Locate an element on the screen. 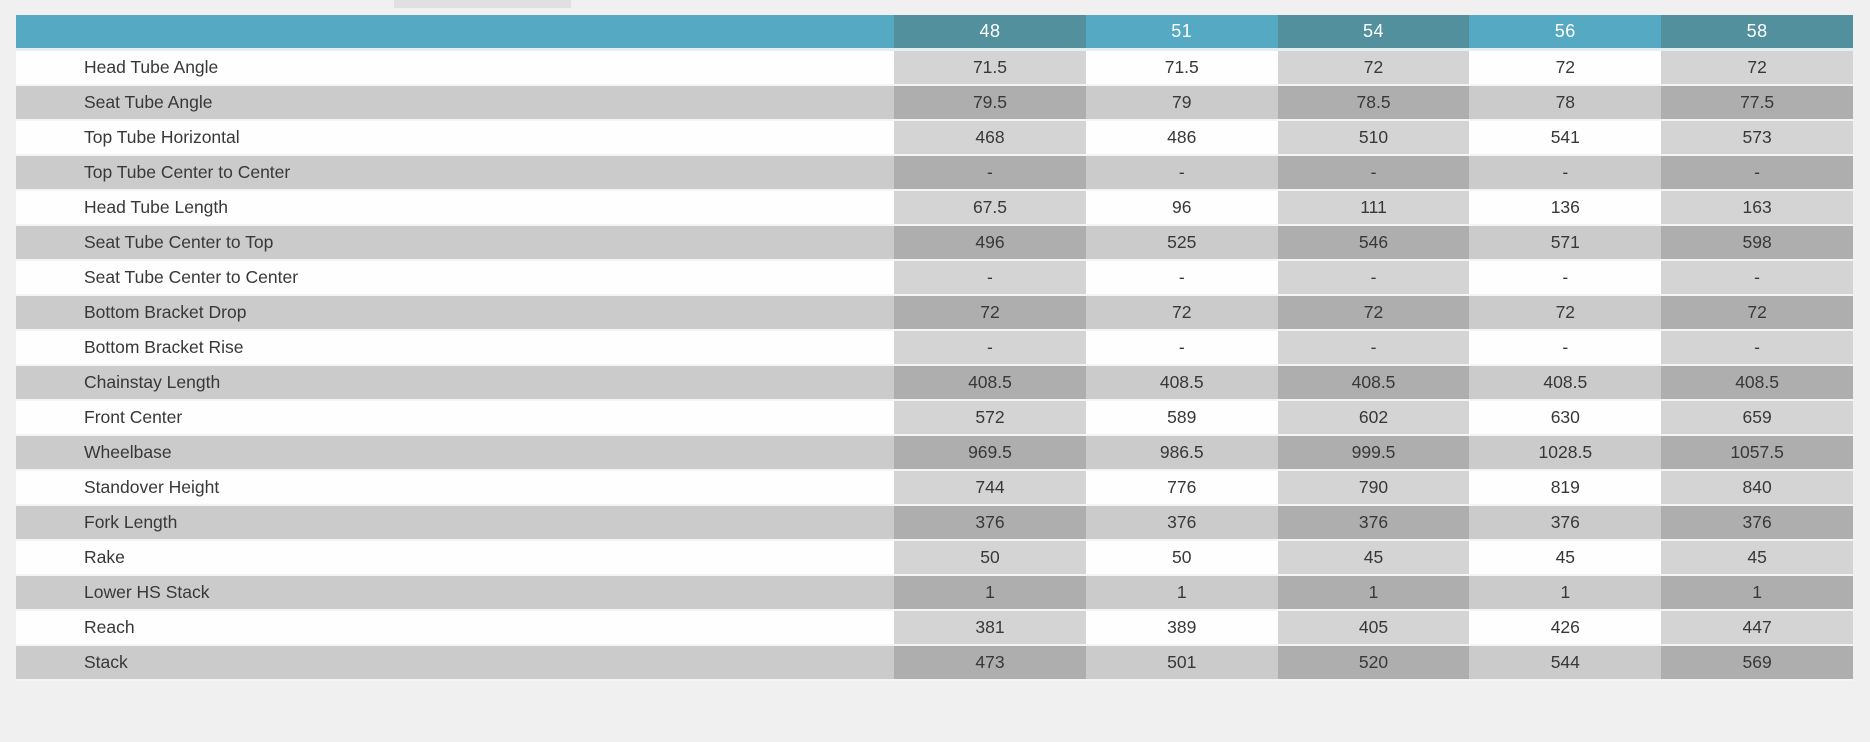 This screenshot has height=742, width=1870. partial-top-tab is located at coordinates (482, 4).